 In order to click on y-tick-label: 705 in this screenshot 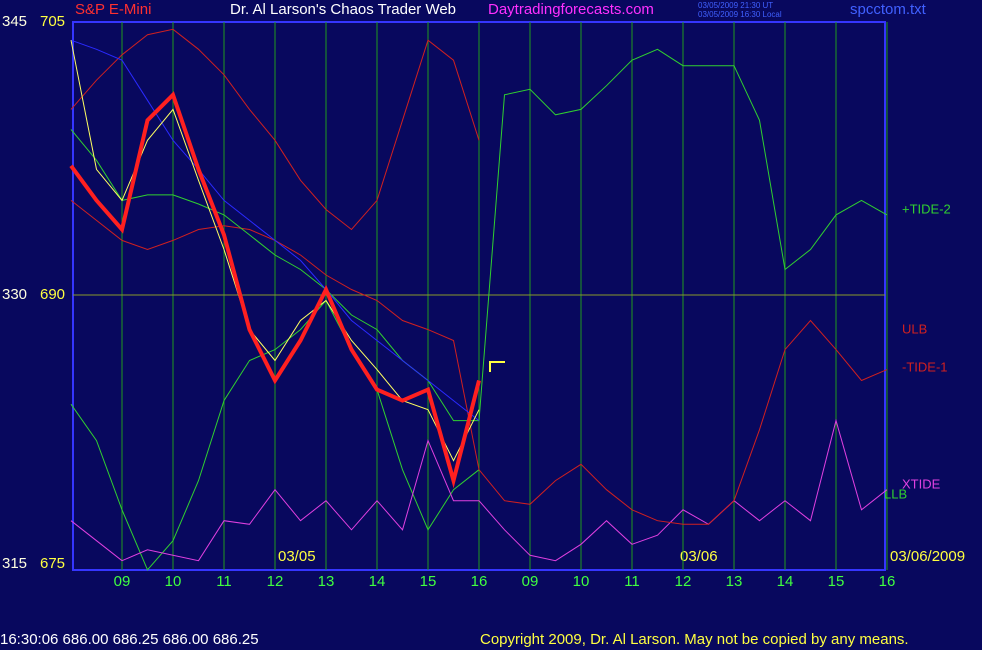, I will do `click(52, 21)`.